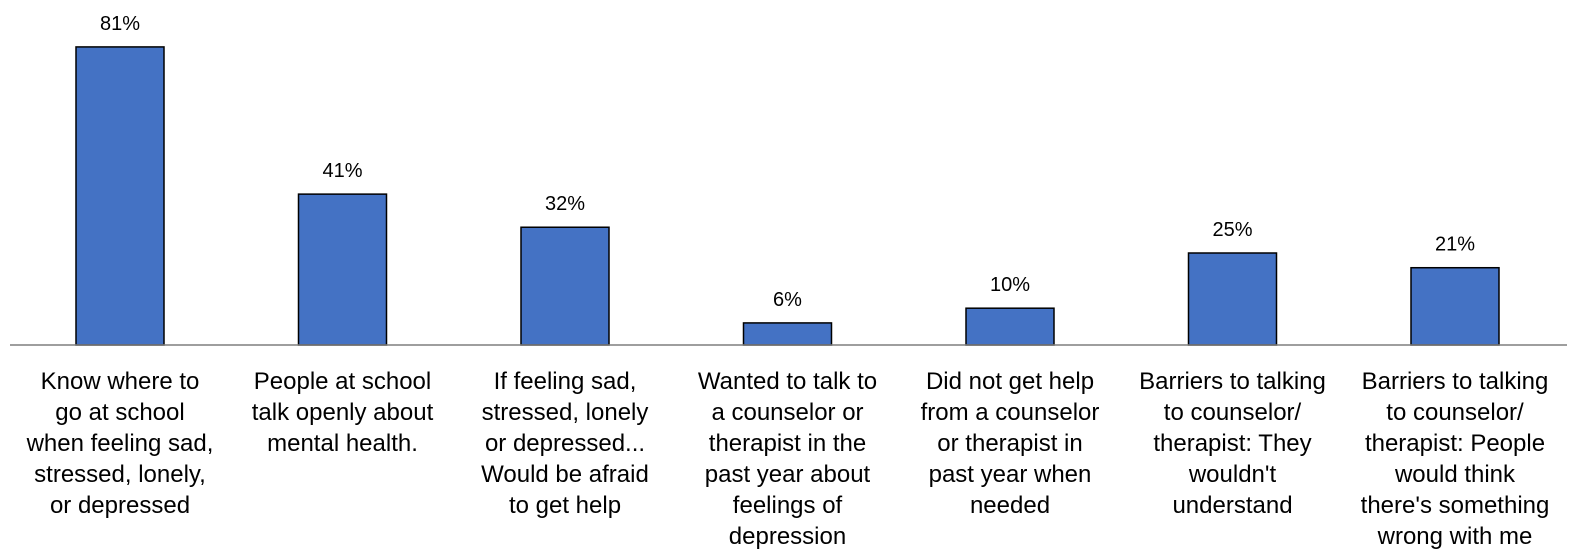 This screenshot has height=554, width=1577. Describe the element at coordinates (342, 381) in the screenshot. I see `category-label-line: People at school` at that location.